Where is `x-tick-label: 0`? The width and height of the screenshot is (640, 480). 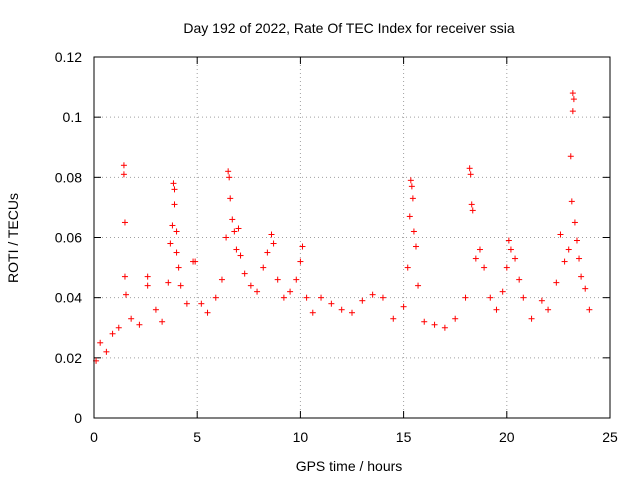
x-tick-label: 0 is located at coordinates (94, 437).